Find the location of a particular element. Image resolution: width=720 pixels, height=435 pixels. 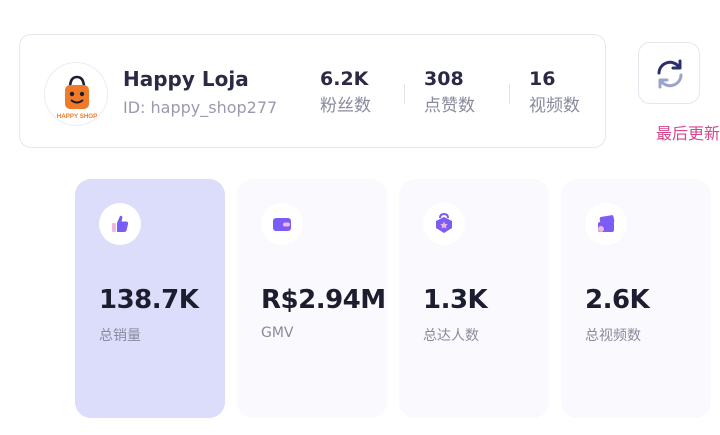

metric-label: 总达人数 is located at coordinates (451, 336).